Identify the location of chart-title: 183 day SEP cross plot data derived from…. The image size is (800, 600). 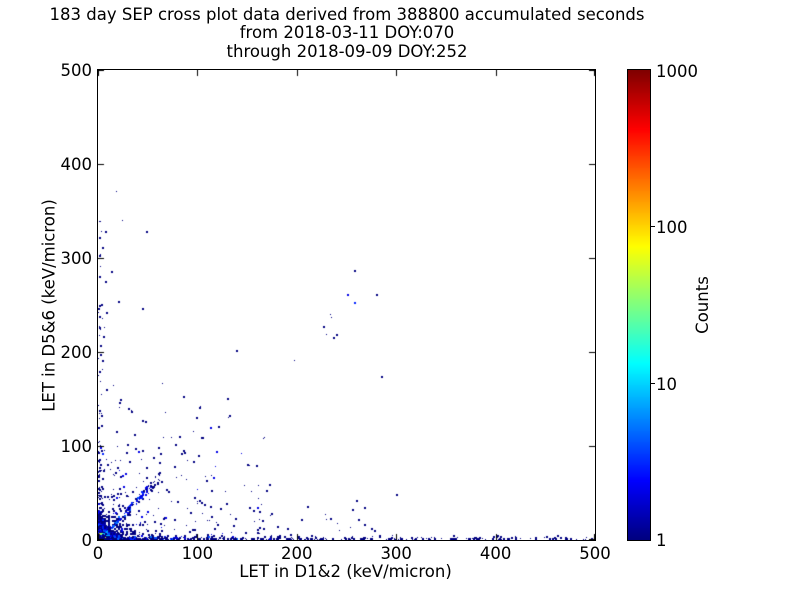
(347, 33).